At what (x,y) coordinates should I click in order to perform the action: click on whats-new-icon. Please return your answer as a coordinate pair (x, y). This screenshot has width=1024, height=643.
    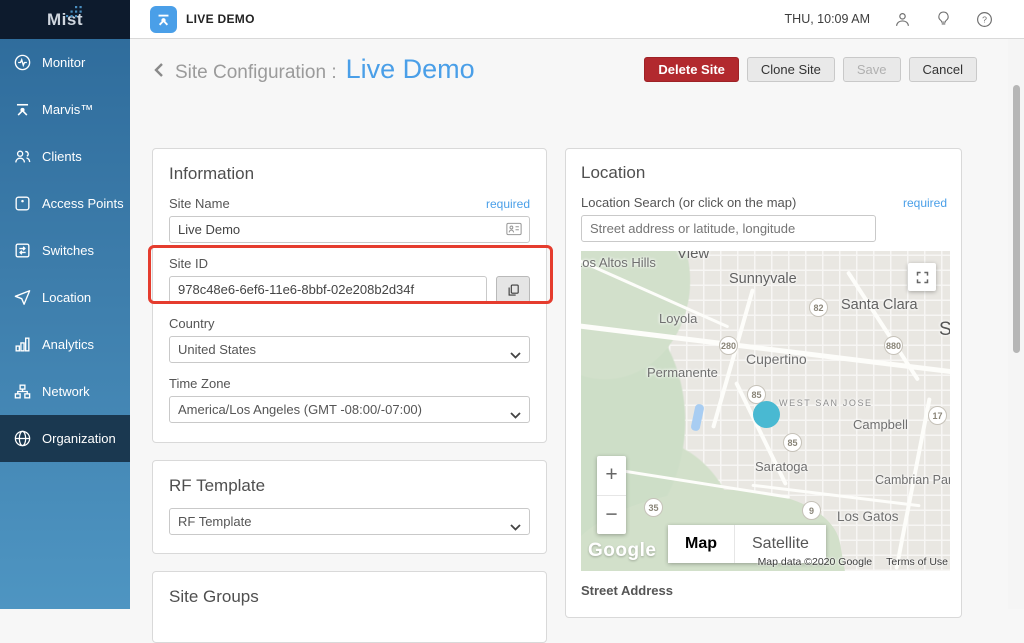
    Looking at the image, I should click on (943, 19).